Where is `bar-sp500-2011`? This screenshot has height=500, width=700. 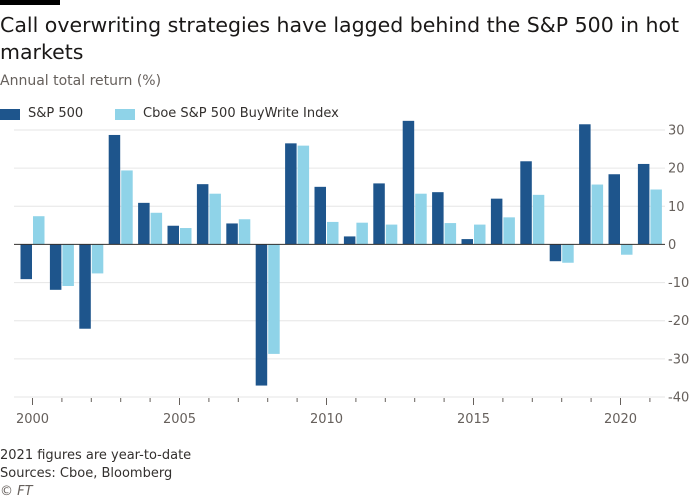 bar-sp500-2011 is located at coordinates (349, 240).